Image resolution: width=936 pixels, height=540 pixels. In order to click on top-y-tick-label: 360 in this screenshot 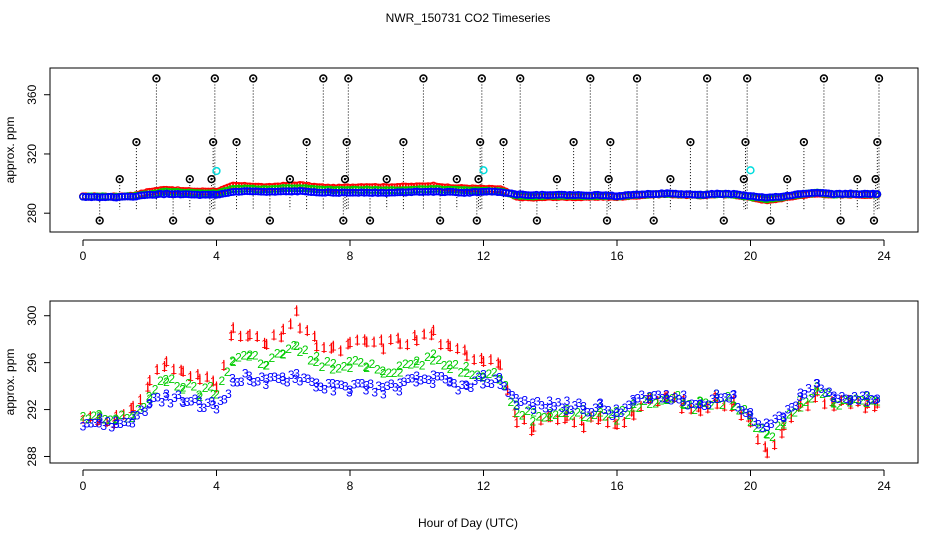, I will do `click(32, 94)`.